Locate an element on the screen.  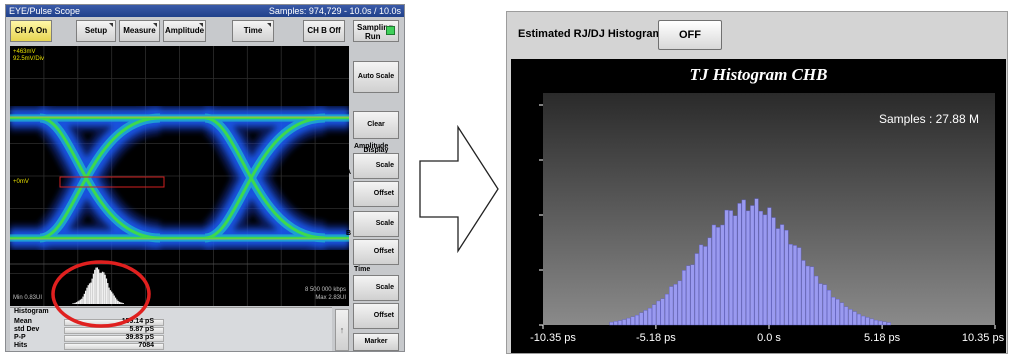
min-ui-label: Min 0.83UI is located at coordinates (28, 298).